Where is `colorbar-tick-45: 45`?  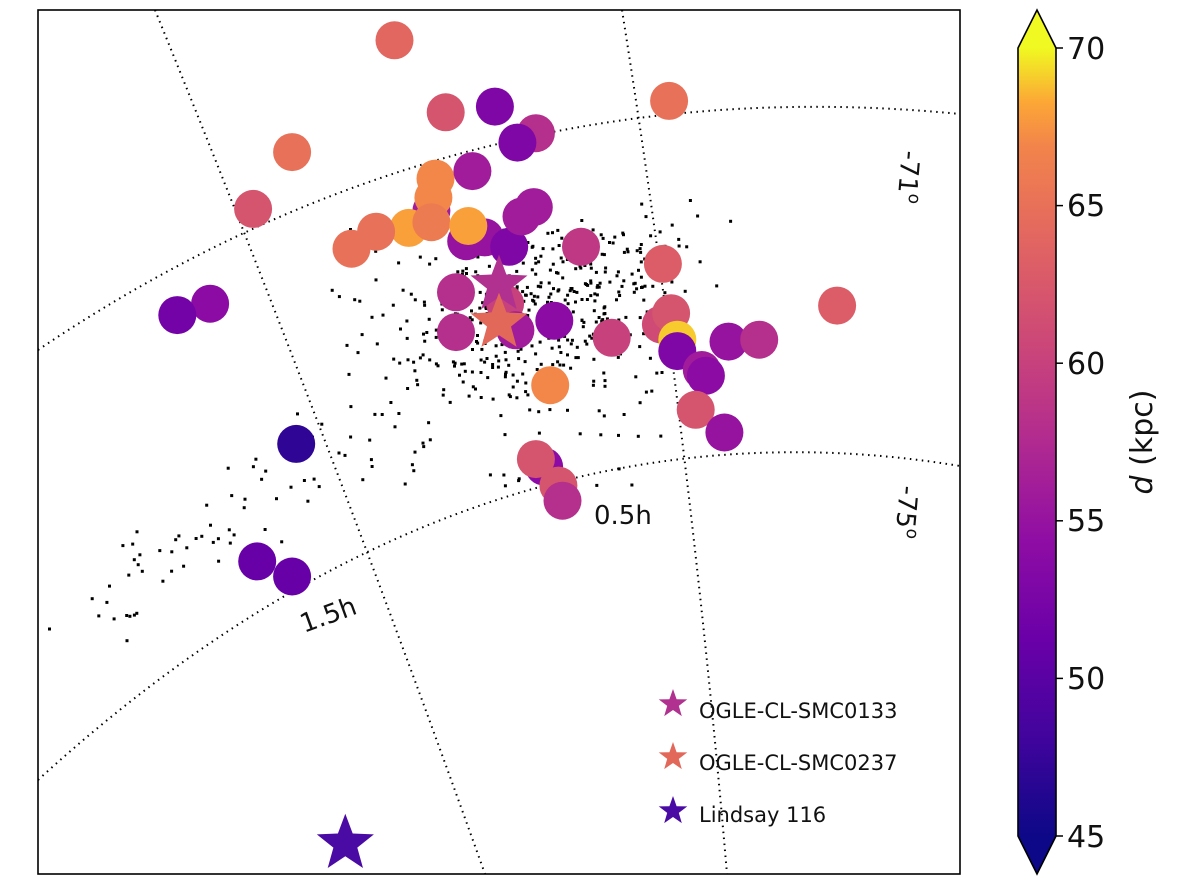 colorbar-tick-45: 45 is located at coordinates (1086, 837).